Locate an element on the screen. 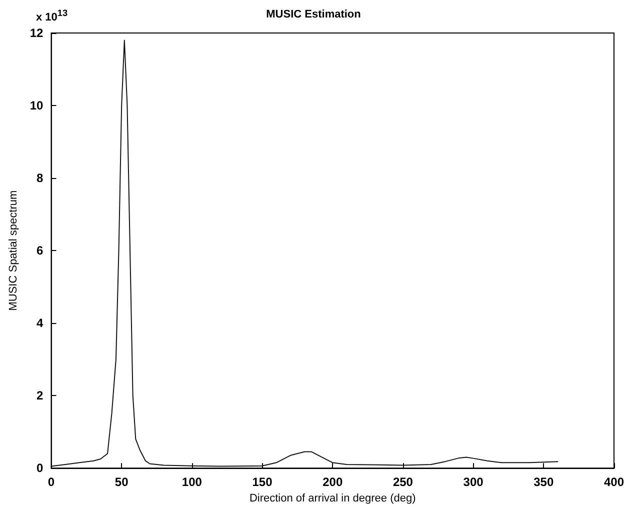  y-tick-label: 10 is located at coordinates (37, 105).